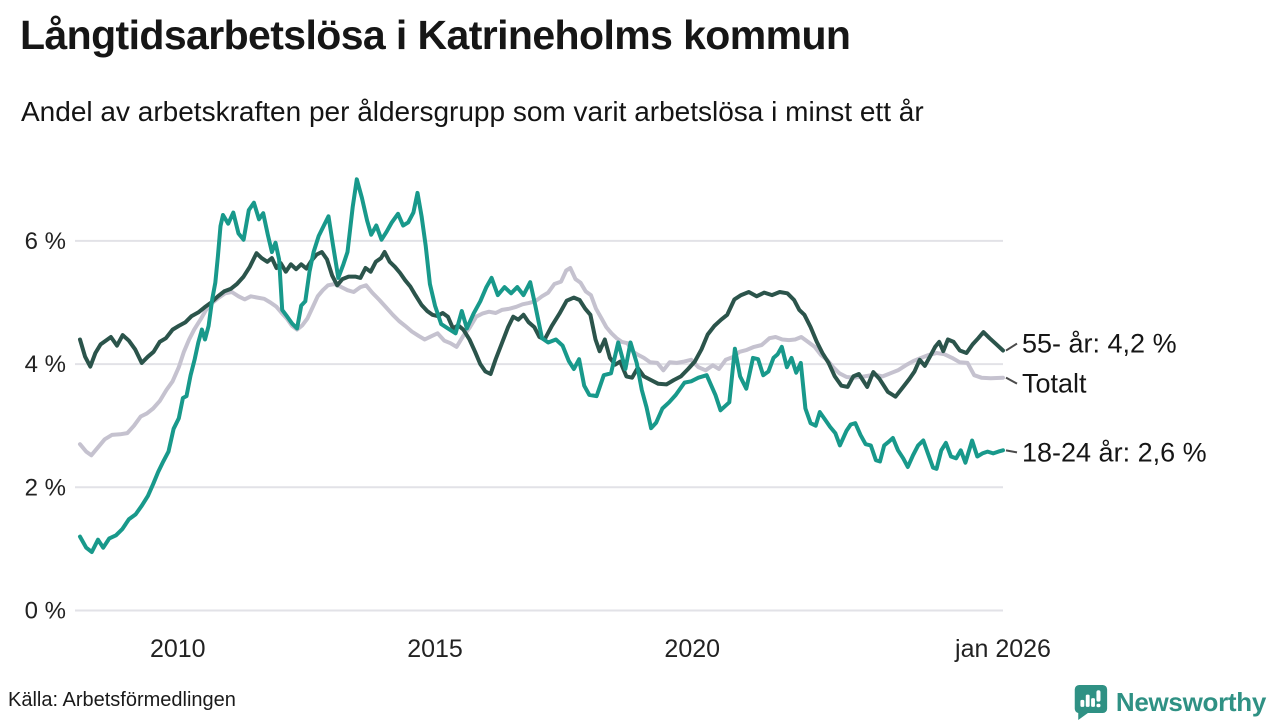 This screenshot has width=1280, height=720. I want to click on y-axis-label-0: 0 %, so click(45, 611).